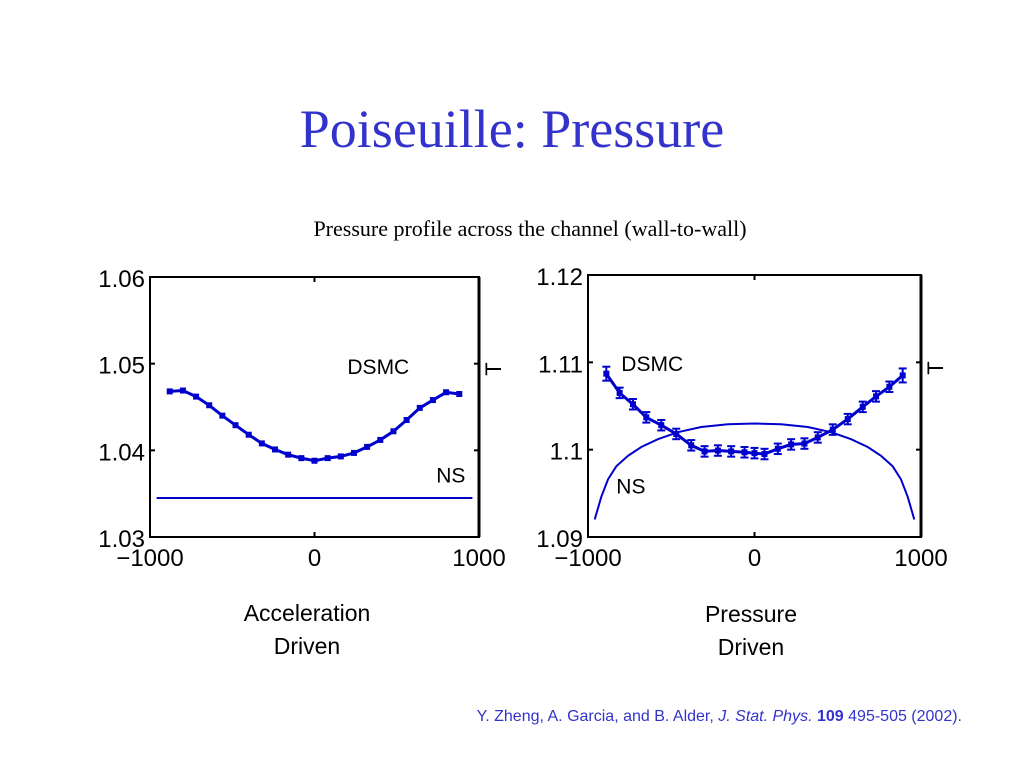 The height and width of the screenshot is (768, 1024). I want to click on citation-authors: Y. Zheng, A. Garcia, and B. Alder,, so click(595, 716).